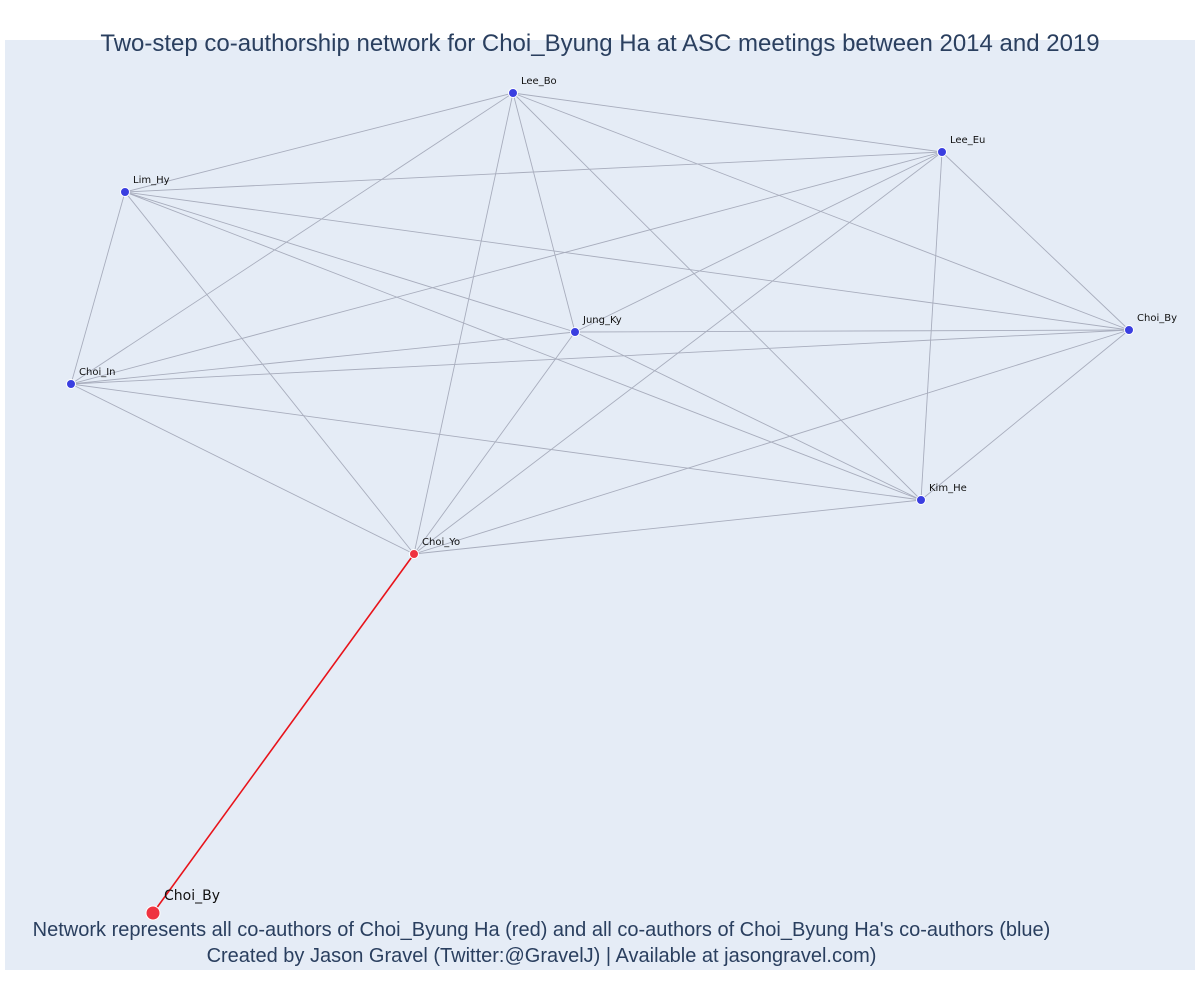 Image resolution: width=1200 pixels, height=1000 pixels. I want to click on node-kim_he, so click(921, 500).